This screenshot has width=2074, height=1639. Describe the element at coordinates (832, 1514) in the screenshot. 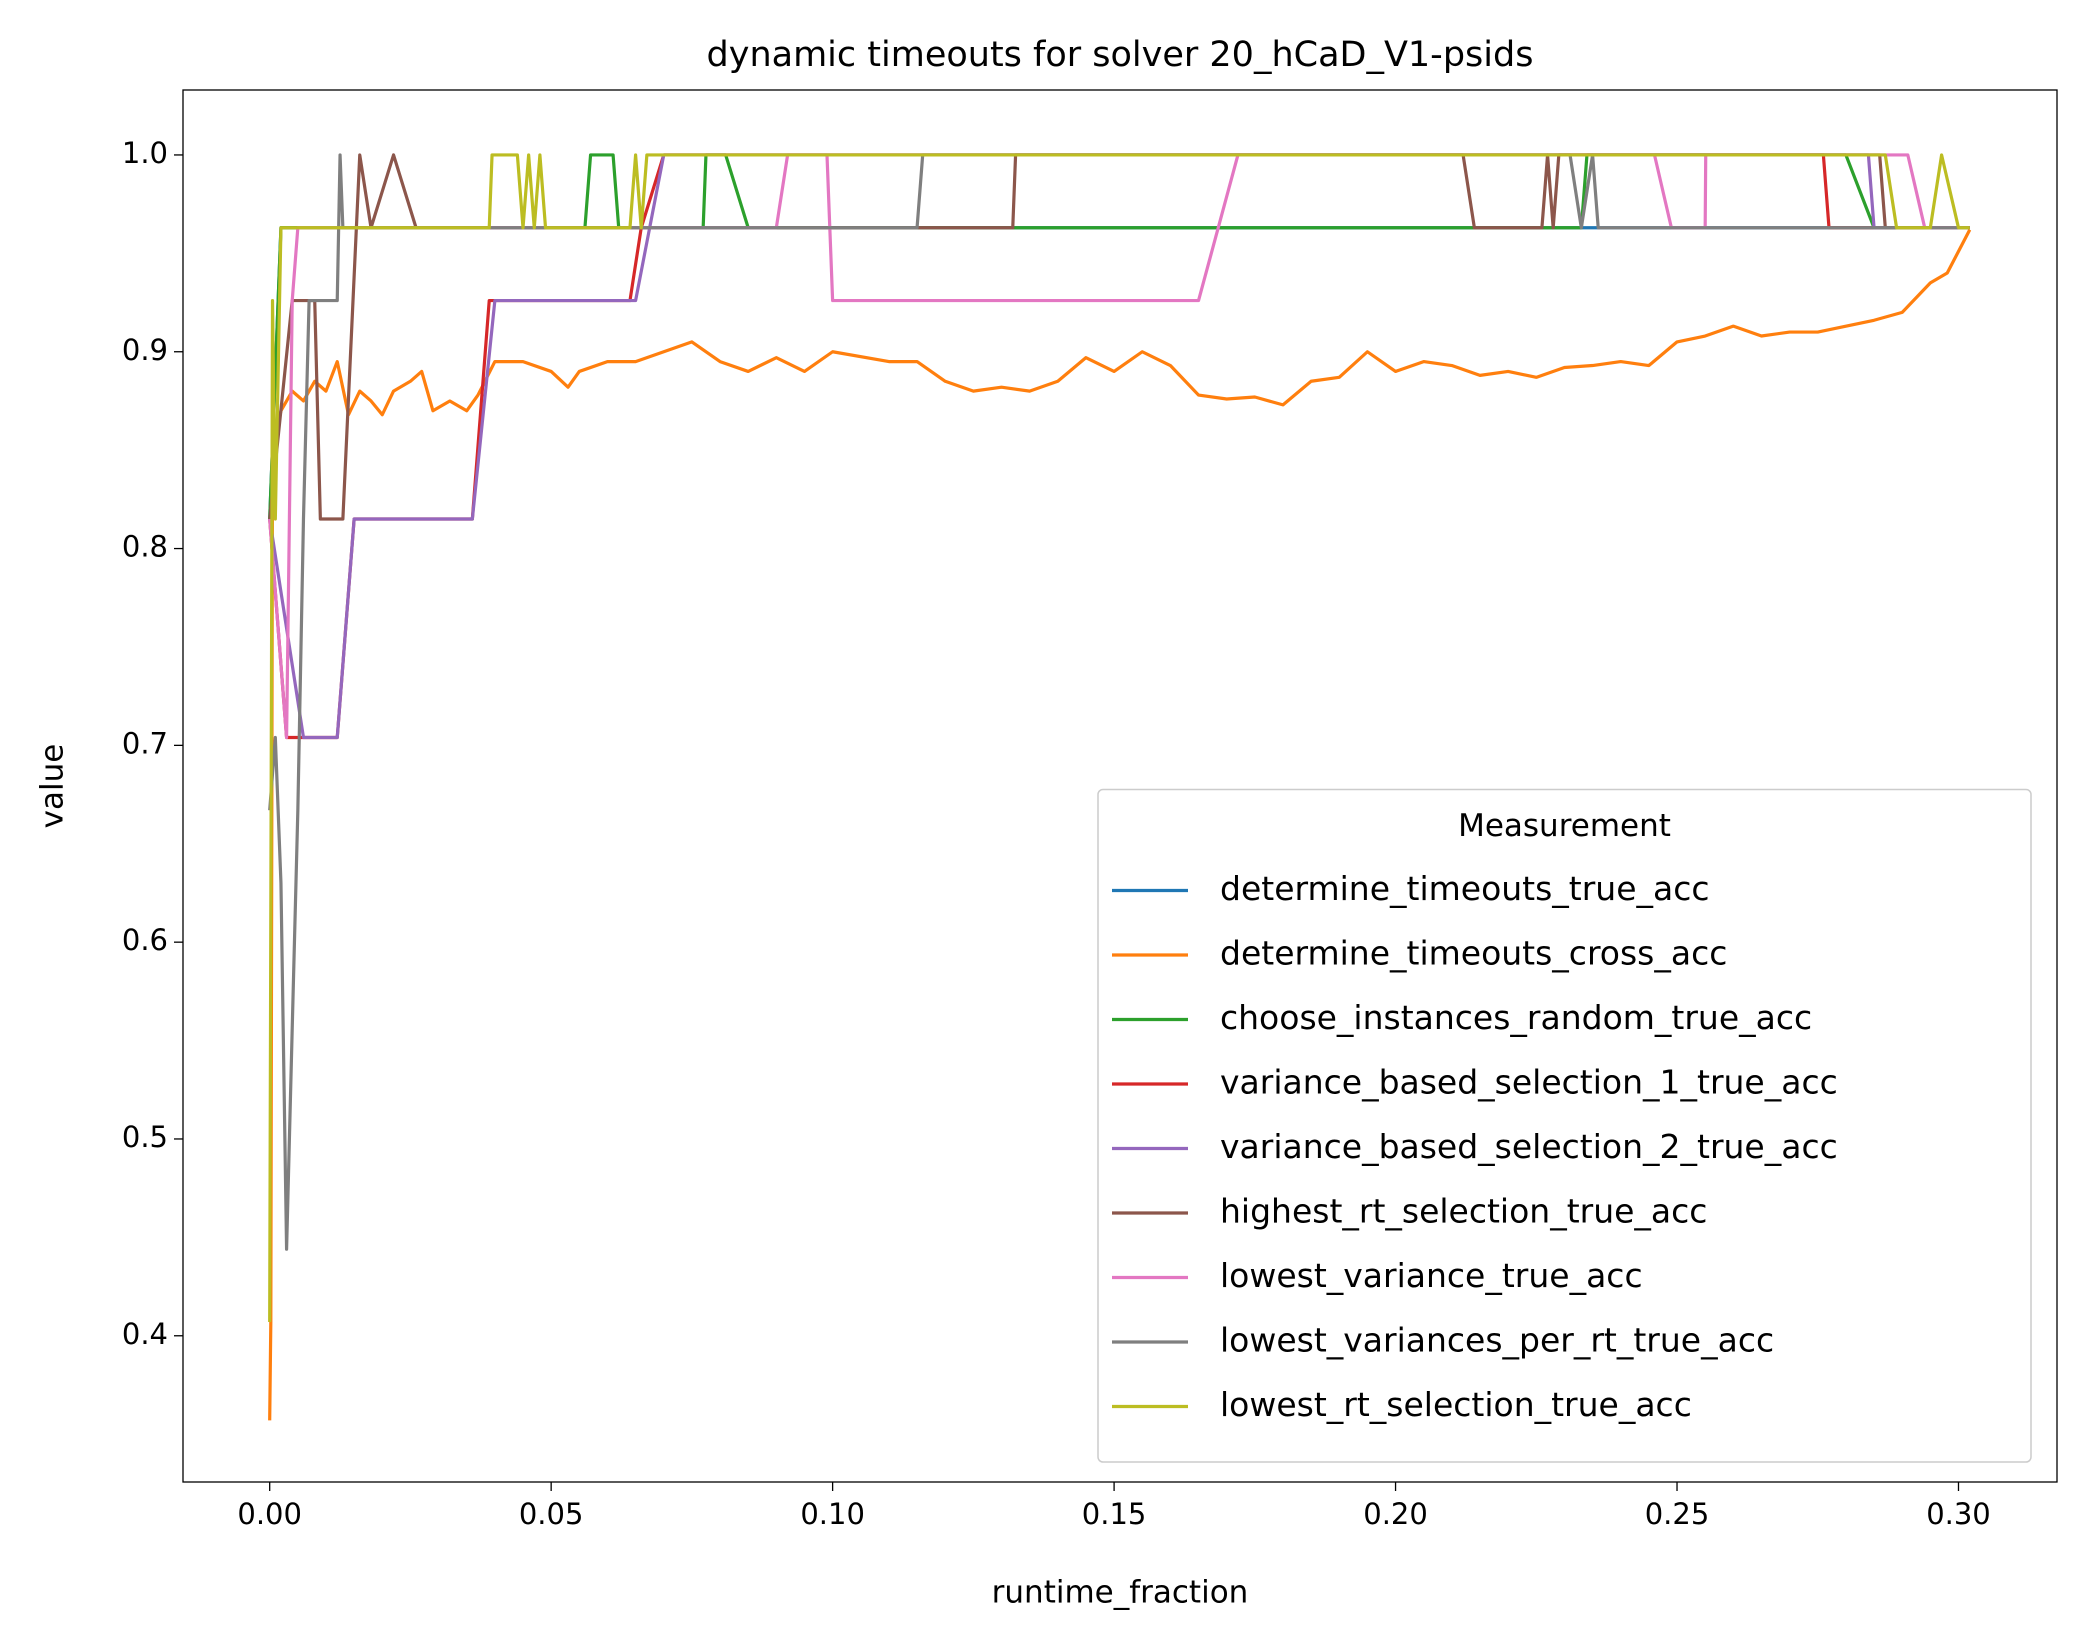

I see `x-tick-label: 0.10` at that location.